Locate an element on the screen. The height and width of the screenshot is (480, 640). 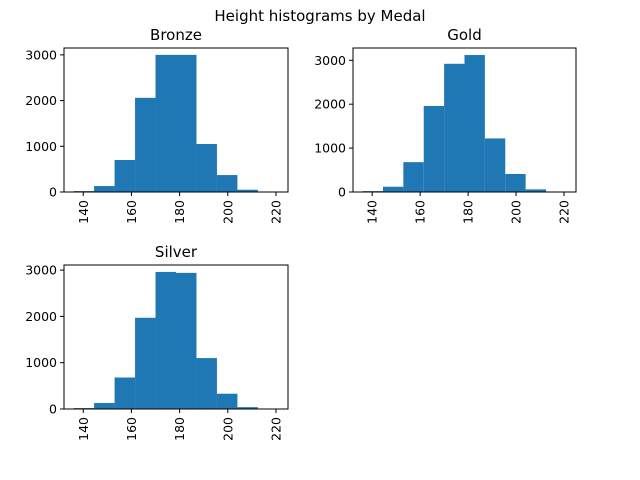
subplot-title: Bronze is located at coordinates (176, 35).